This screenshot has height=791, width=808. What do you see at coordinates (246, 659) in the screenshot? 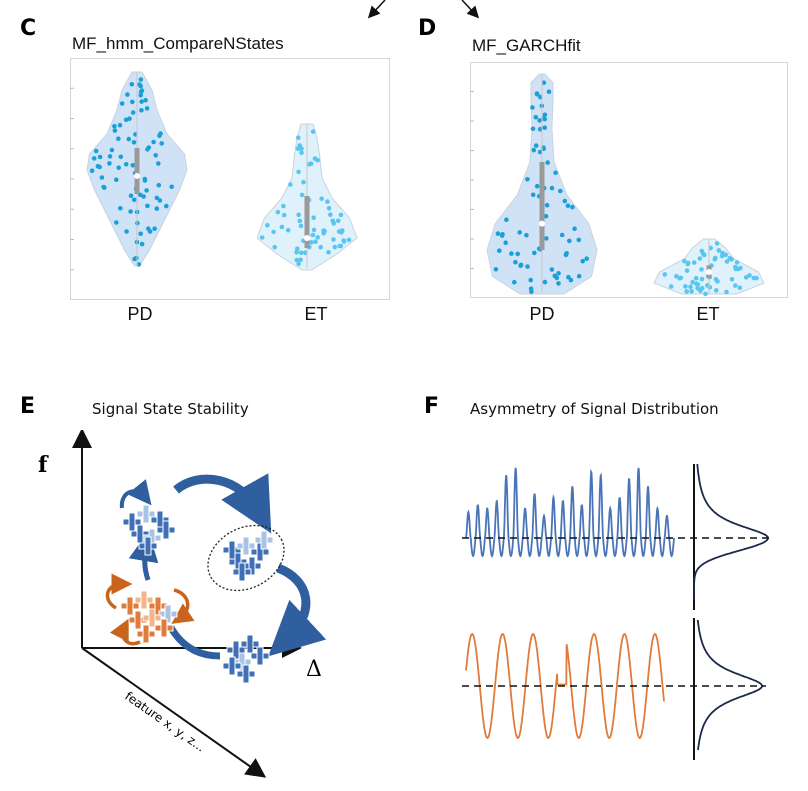
I see `cluster-bottom-right` at bounding box center [246, 659].